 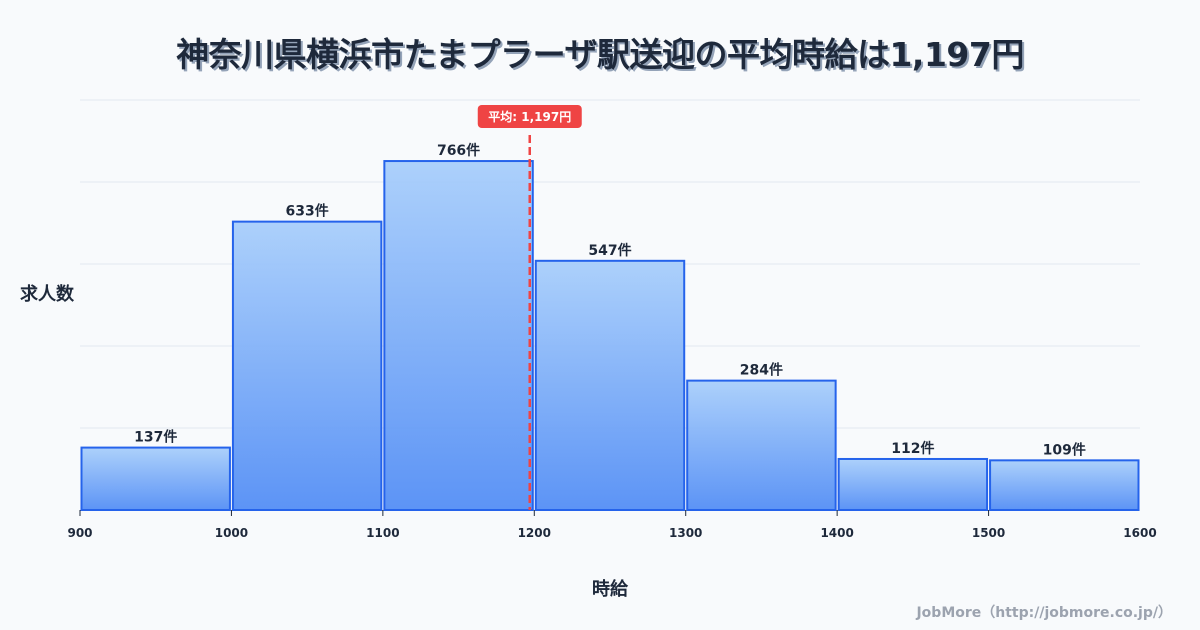 What do you see at coordinates (529, 307) in the screenshot?
I see `average-marker: 平均: 1,197円` at bounding box center [529, 307].